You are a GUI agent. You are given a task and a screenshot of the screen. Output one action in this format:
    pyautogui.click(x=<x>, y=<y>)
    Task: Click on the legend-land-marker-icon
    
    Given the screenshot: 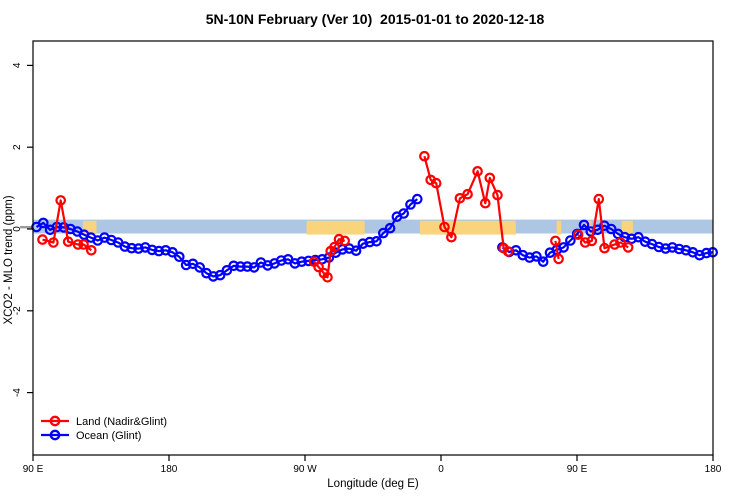 What is the action you would take?
    pyautogui.click(x=55, y=421)
    